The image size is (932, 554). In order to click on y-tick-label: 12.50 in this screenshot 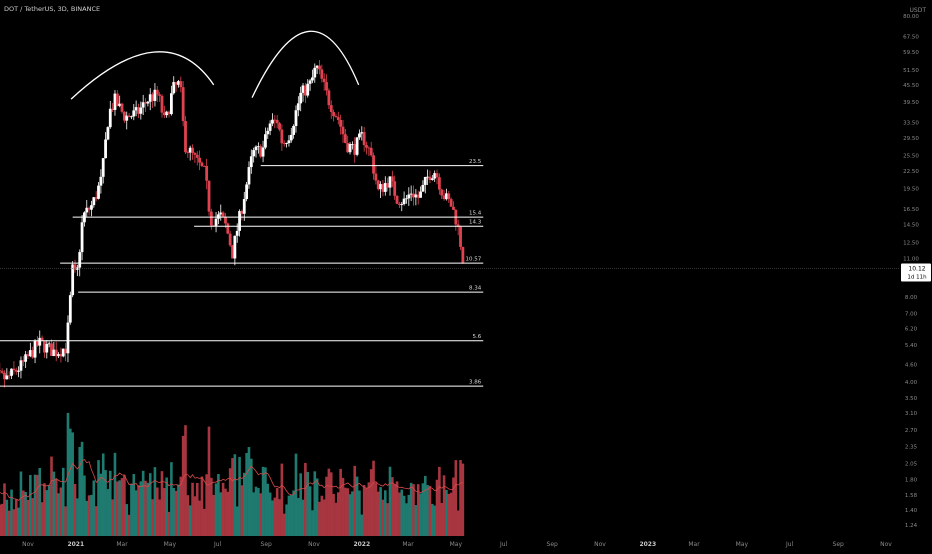, I will do `click(911, 244)`.